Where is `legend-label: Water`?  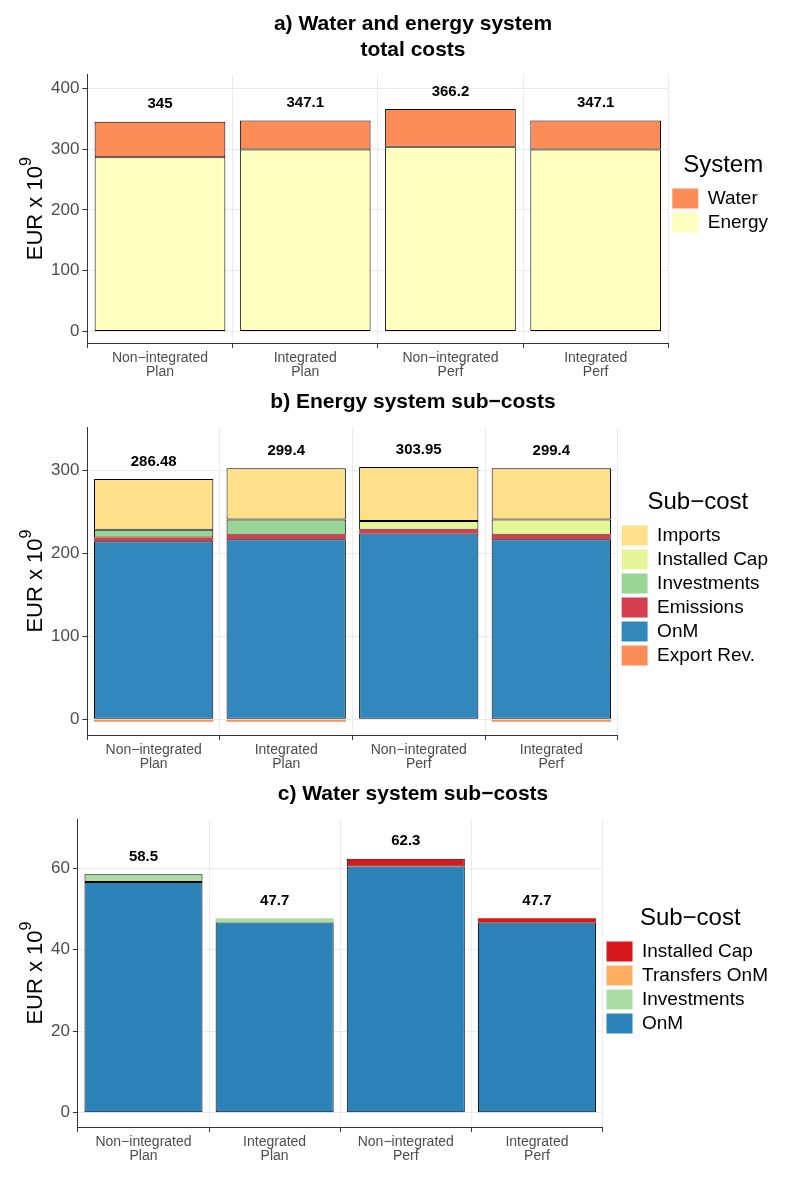
legend-label: Water is located at coordinates (733, 197).